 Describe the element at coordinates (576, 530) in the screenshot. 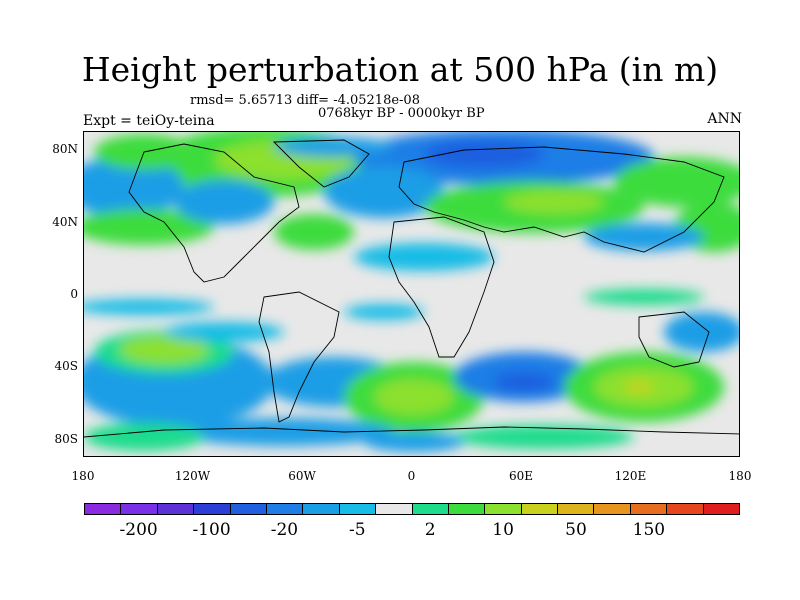

I see `colorbar-label: 50` at that location.